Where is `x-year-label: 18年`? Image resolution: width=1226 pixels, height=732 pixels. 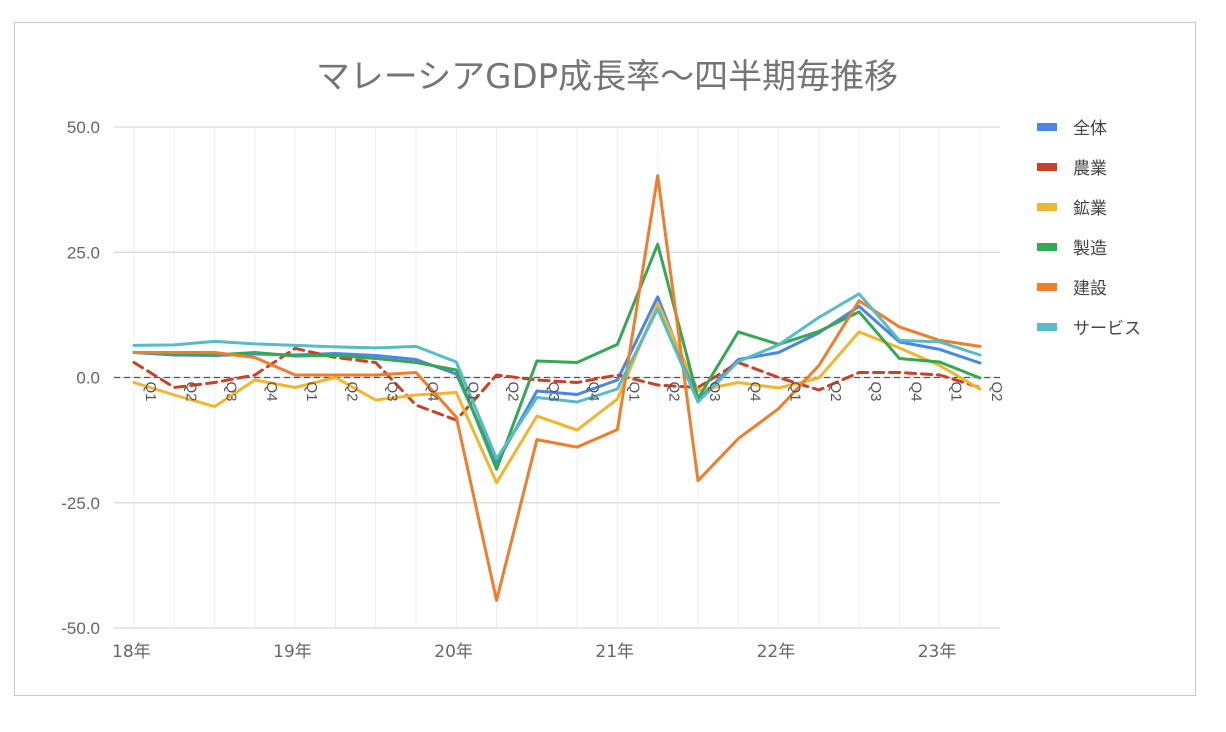 x-year-label: 18年 is located at coordinates (131, 652).